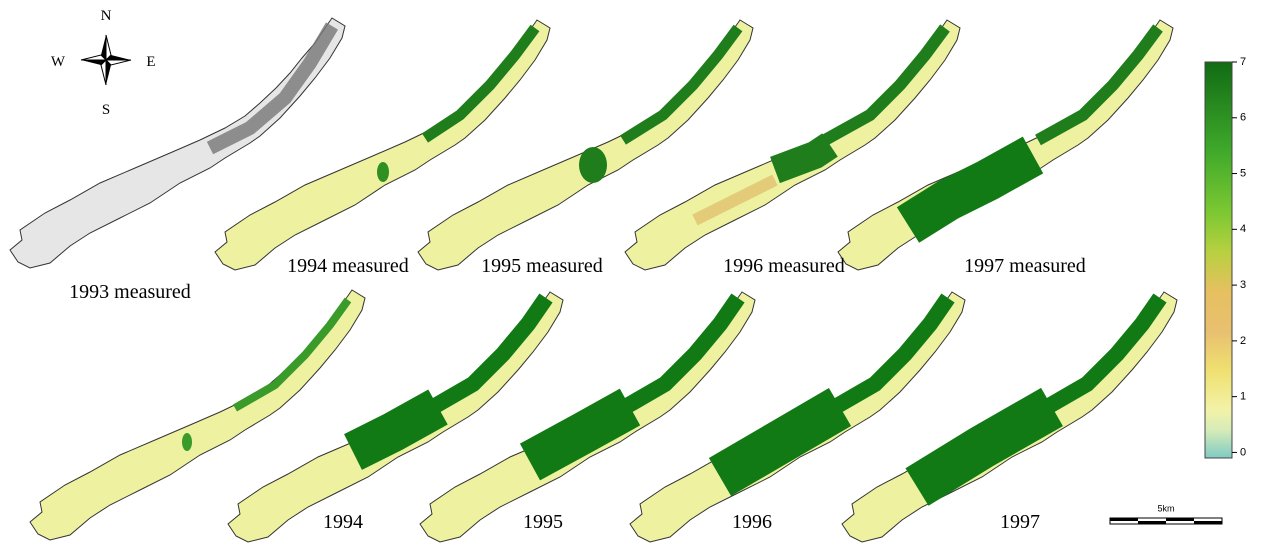 Image resolution: width=1269 pixels, height=549 pixels. What do you see at coordinates (1243, 118) in the screenshot?
I see `colorbar-tick-label: 6` at bounding box center [1243, 118].